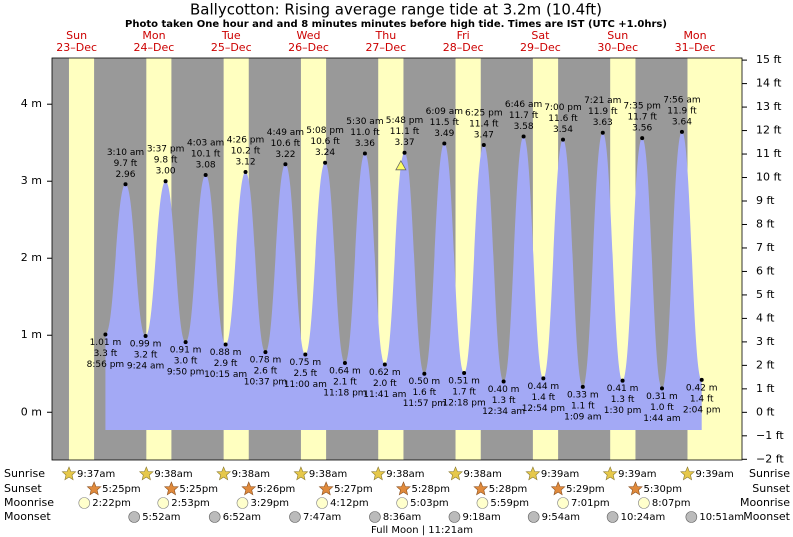 This screenshot has width=793, height=537. What do you see at coordinates (322, 517) in the screenshot?
I see `event-time: 7:47am` at bounding box center [322, 517].